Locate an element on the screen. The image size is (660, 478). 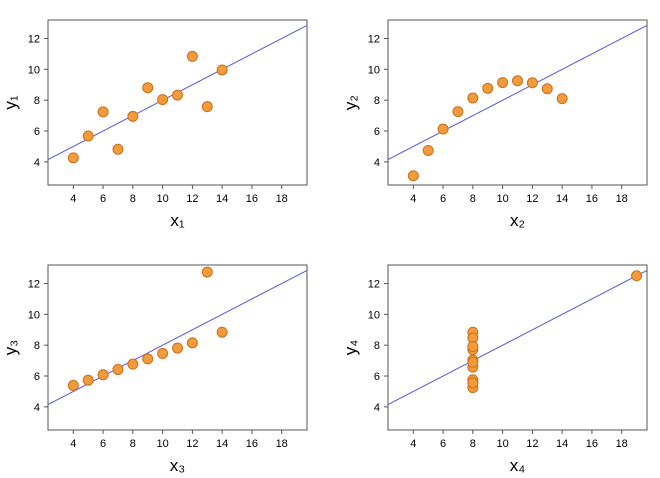
x-axis-label: x₄ is located at coordinates (518, 465).